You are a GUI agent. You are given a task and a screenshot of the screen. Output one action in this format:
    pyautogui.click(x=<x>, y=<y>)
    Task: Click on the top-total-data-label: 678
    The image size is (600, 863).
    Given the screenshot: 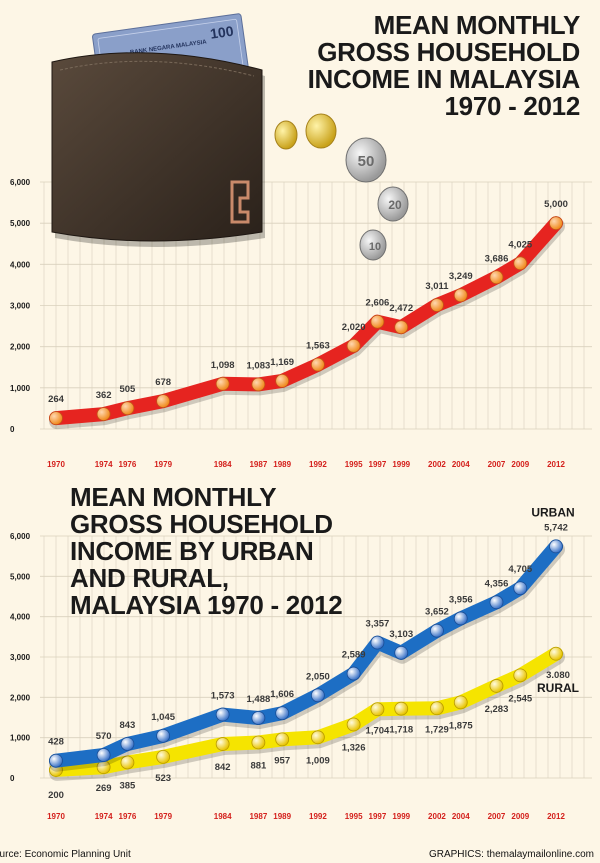 What is the action you would take?
    pyautogui.click(x=163, y=382)
    